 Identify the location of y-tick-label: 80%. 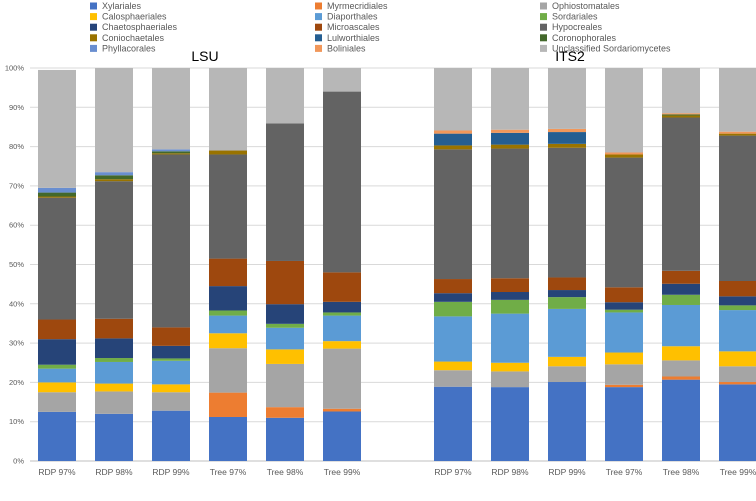
(16, 146).